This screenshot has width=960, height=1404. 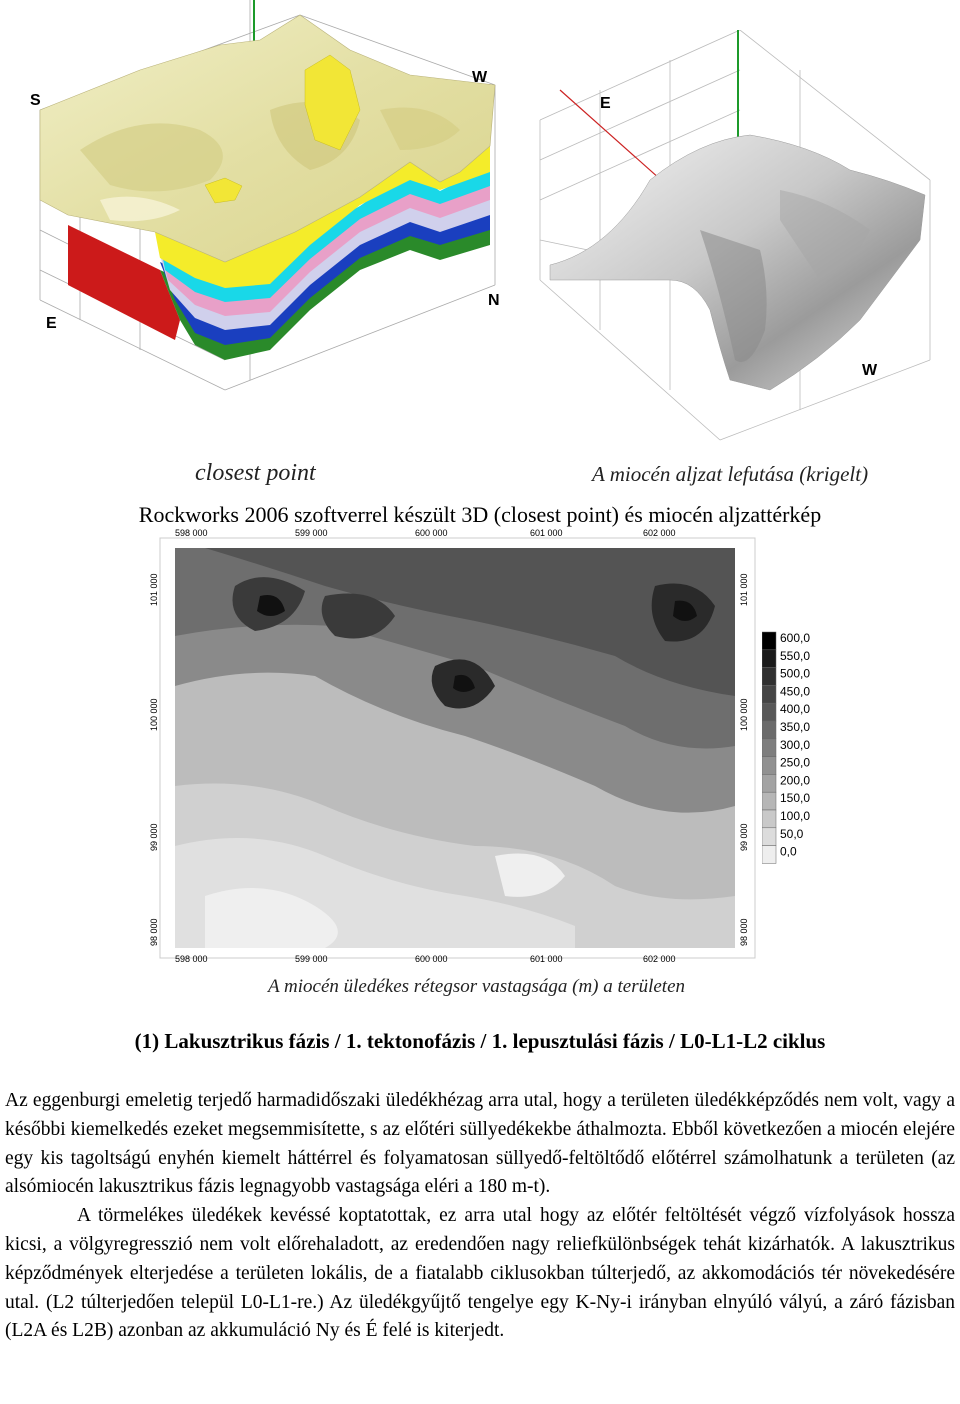 What do you see at coordinates (311, 533) in the screenshot?
I see `x-tick-top-1: 599 000` at bounding box center [311, 533].